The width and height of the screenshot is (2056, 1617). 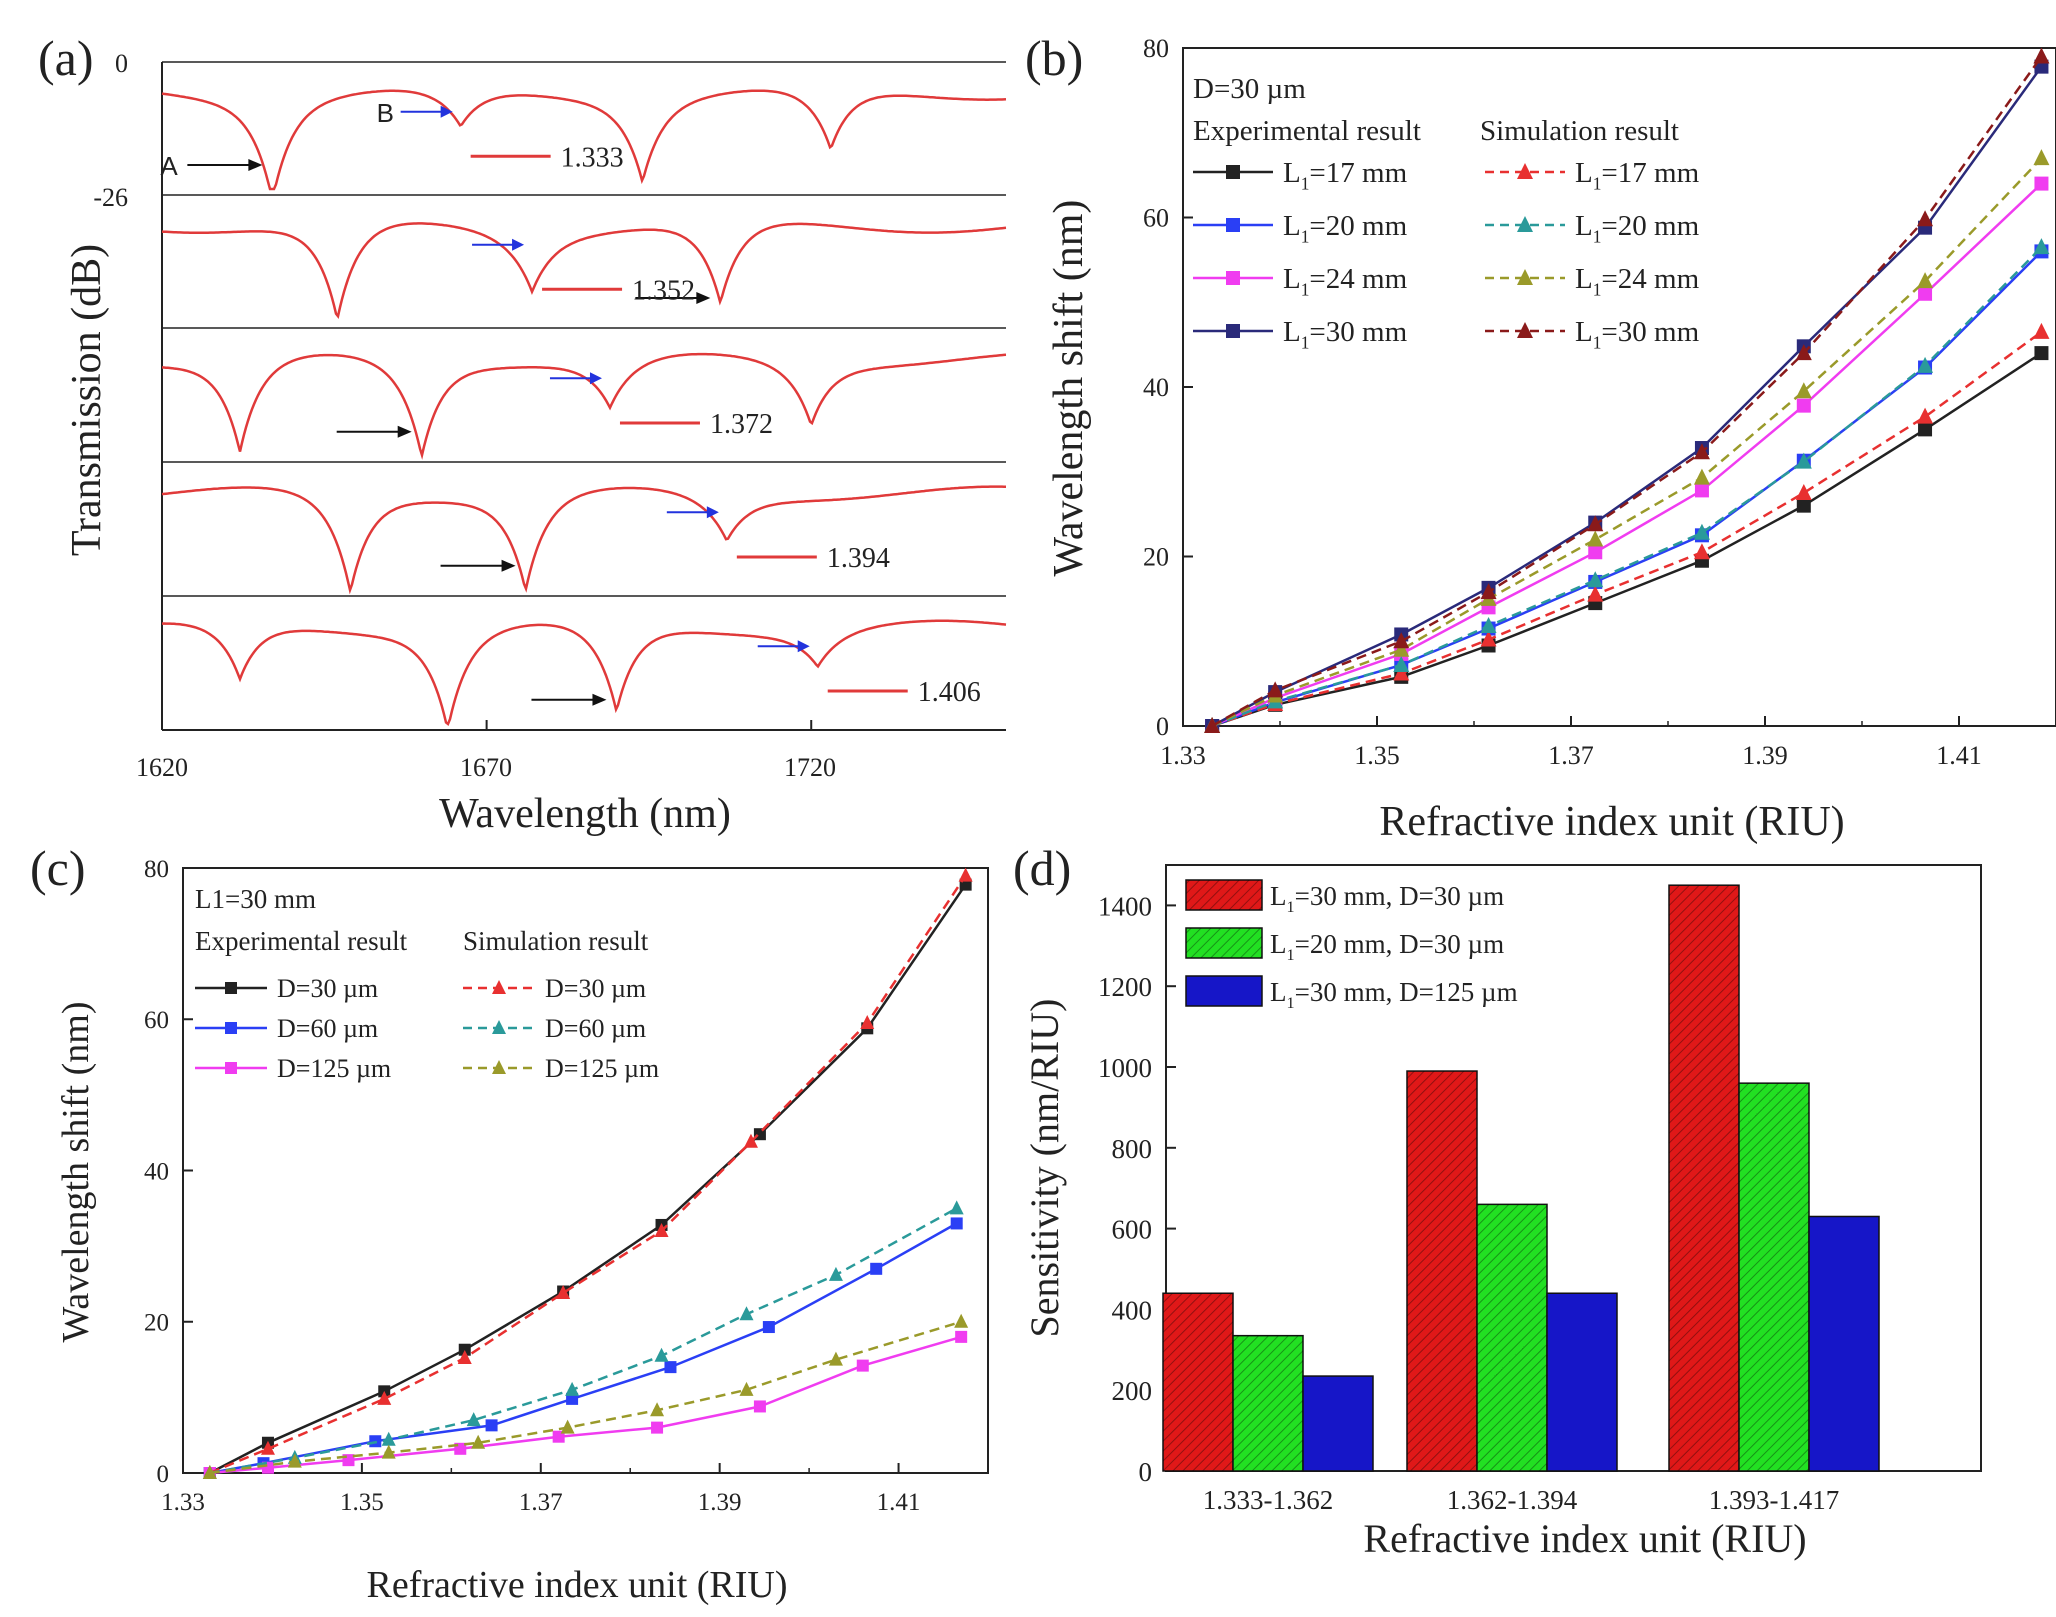 What do you see at coordinates (327, 1028) in the screenshot?
I see `legend-label: D=60 µm` at bounding box center [327, 1028].